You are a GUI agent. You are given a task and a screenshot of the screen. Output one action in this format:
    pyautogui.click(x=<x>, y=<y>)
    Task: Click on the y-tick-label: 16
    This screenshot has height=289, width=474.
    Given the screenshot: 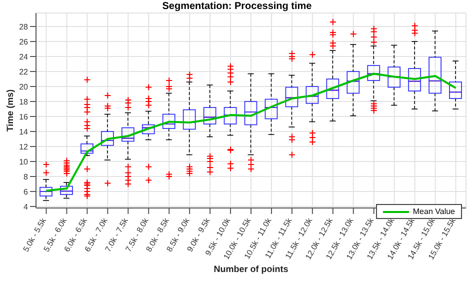 What is the action you would take?
    pyautogui.click(x=24, y=117)
    